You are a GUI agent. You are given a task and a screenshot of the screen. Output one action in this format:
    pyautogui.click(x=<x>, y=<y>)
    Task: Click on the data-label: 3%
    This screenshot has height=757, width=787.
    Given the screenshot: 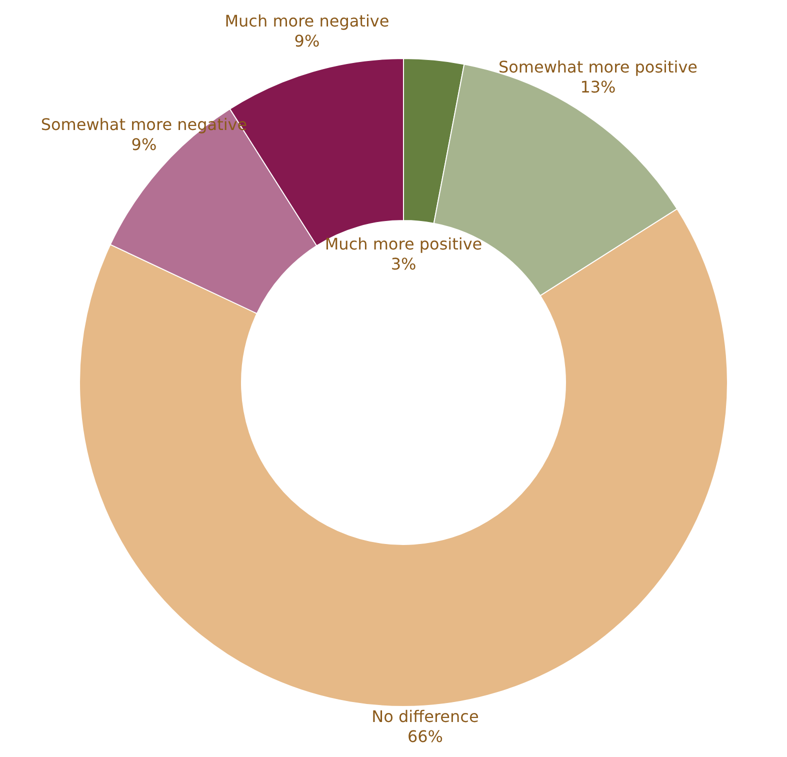 What is the action you would take?
    pyautogui.click(x=403, y=264)
    